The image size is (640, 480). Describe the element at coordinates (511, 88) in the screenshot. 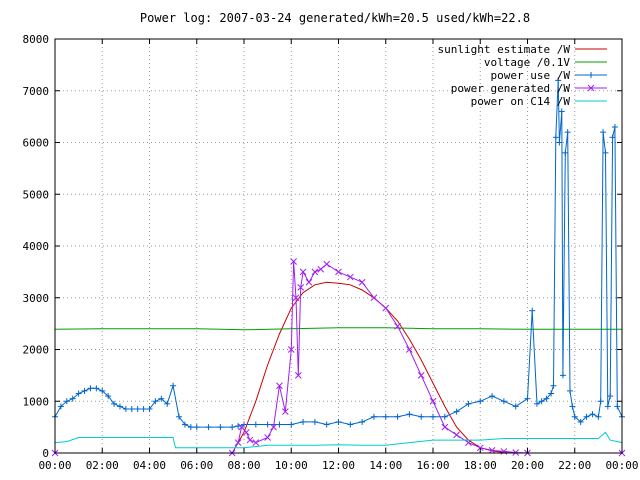

I see `legend-label: power generated /W` at that location.